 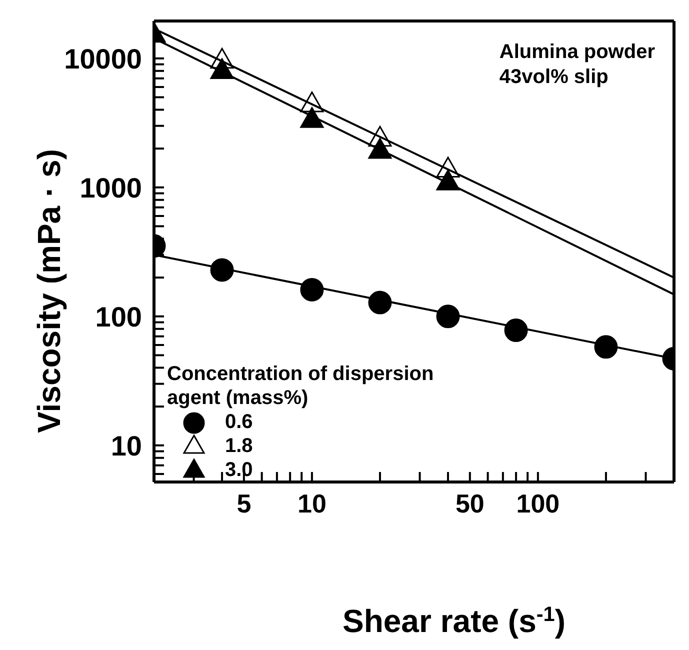 I want to click on x-tick-label: 50, so click(x=469, y=503).